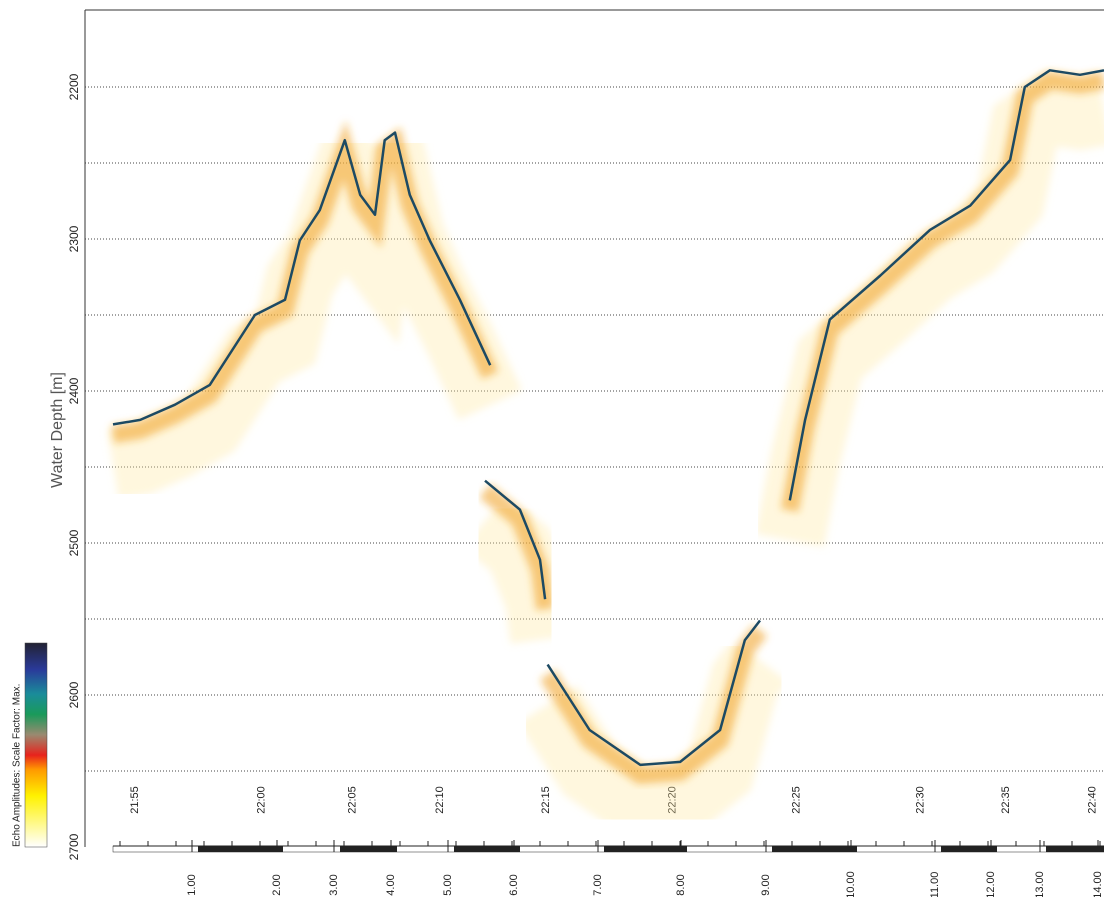  What do you see at coordinates (440, 800) in the screenshot?
I see `time-label: 22:10` at bounding box center [440, 800].